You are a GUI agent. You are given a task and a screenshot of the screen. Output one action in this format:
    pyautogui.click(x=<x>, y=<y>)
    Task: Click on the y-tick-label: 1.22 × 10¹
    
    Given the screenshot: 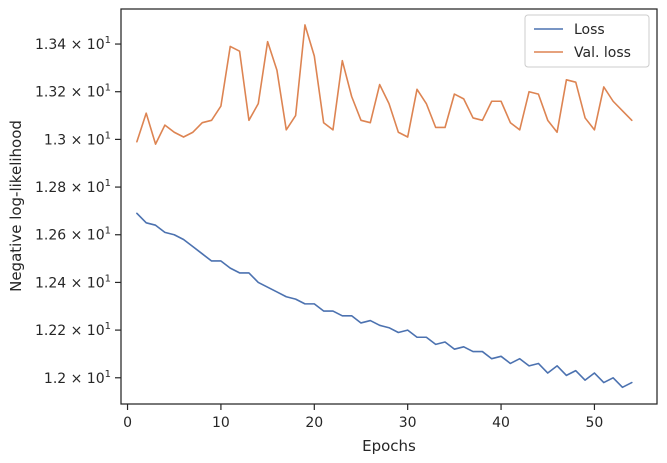 What is the action you would take?
    pyautogui.click(x=73, y=330)
    